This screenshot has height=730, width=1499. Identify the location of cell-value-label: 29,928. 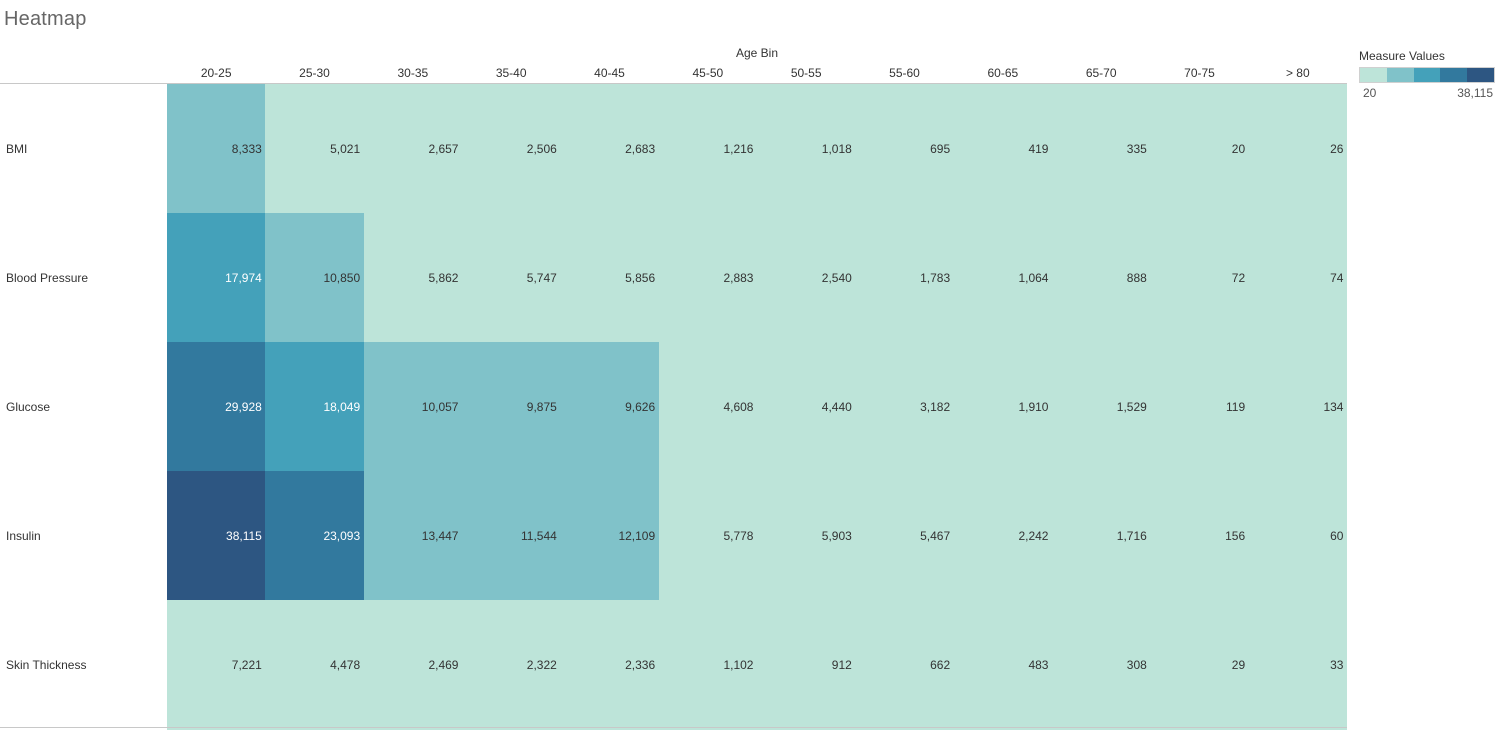
(243, 406).